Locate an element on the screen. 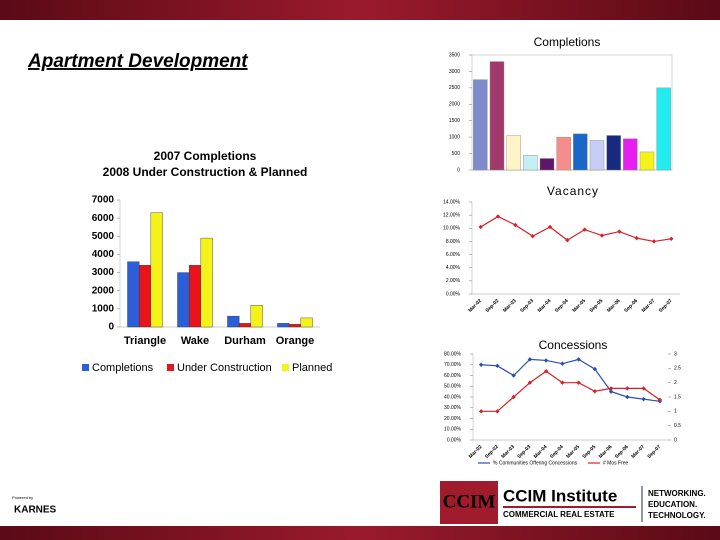 The width and height of the screenshot is (720, 540). powered-by: Powered by is located at coordinates (22, 497).